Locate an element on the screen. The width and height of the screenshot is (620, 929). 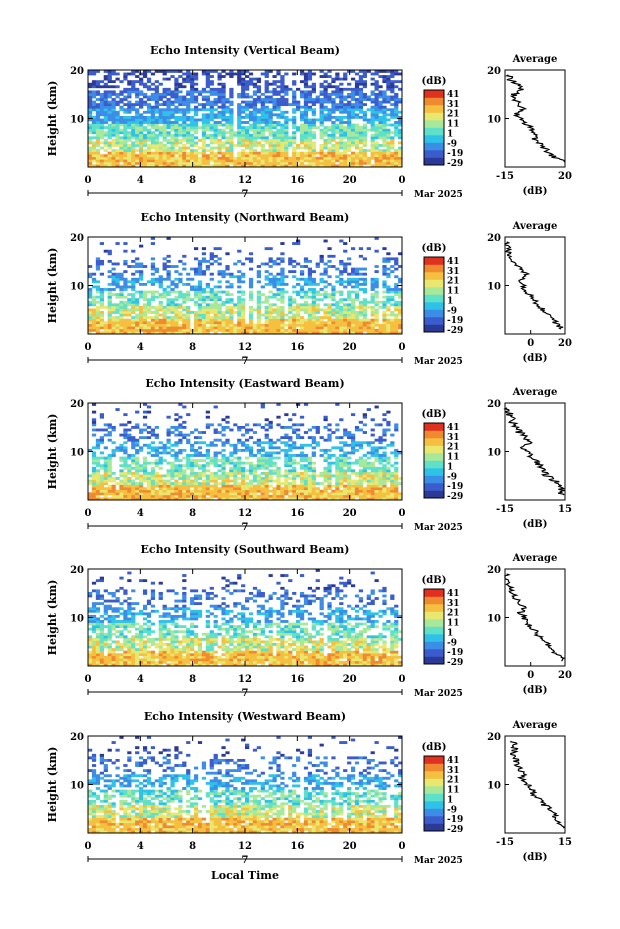
x-tick-label: 4 is located at coordinates (140, 347).